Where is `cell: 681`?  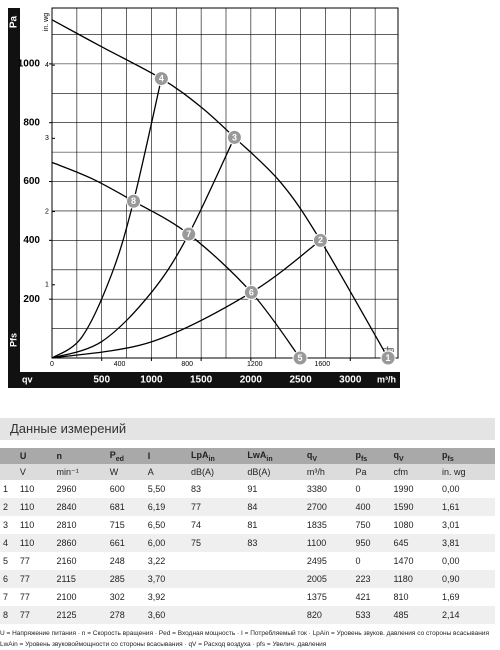 cell: 681 is located at coordinates (125, 507).